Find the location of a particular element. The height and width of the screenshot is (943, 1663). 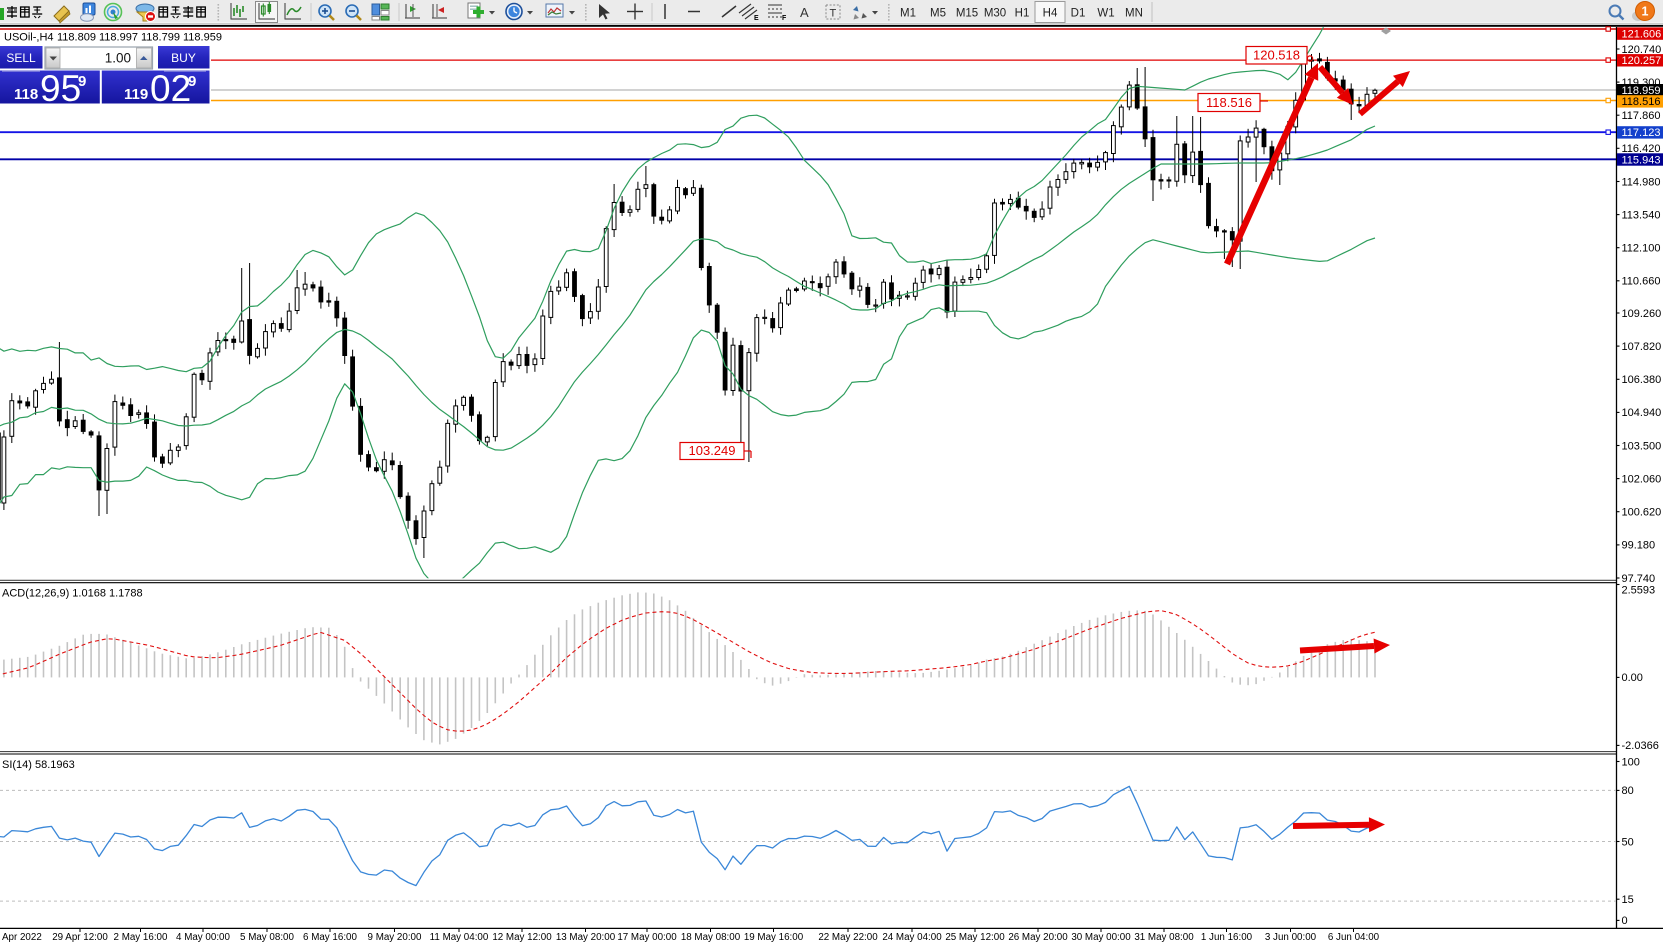

svg-text: 119 is located at coordinates (136, 94).